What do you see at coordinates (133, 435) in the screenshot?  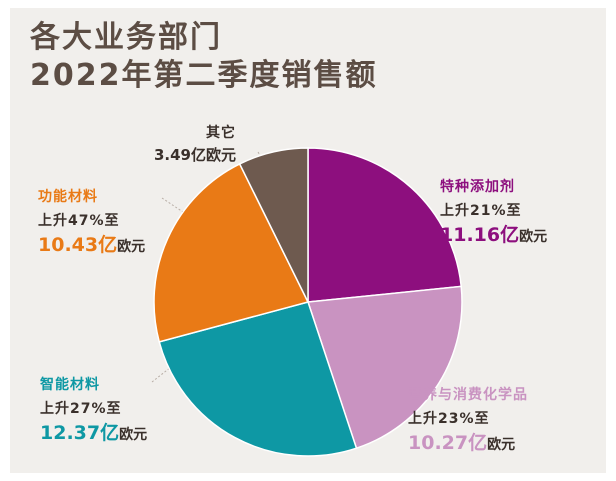 I see `label-smart-unit: 欧元` at bounding box center [133, 435].